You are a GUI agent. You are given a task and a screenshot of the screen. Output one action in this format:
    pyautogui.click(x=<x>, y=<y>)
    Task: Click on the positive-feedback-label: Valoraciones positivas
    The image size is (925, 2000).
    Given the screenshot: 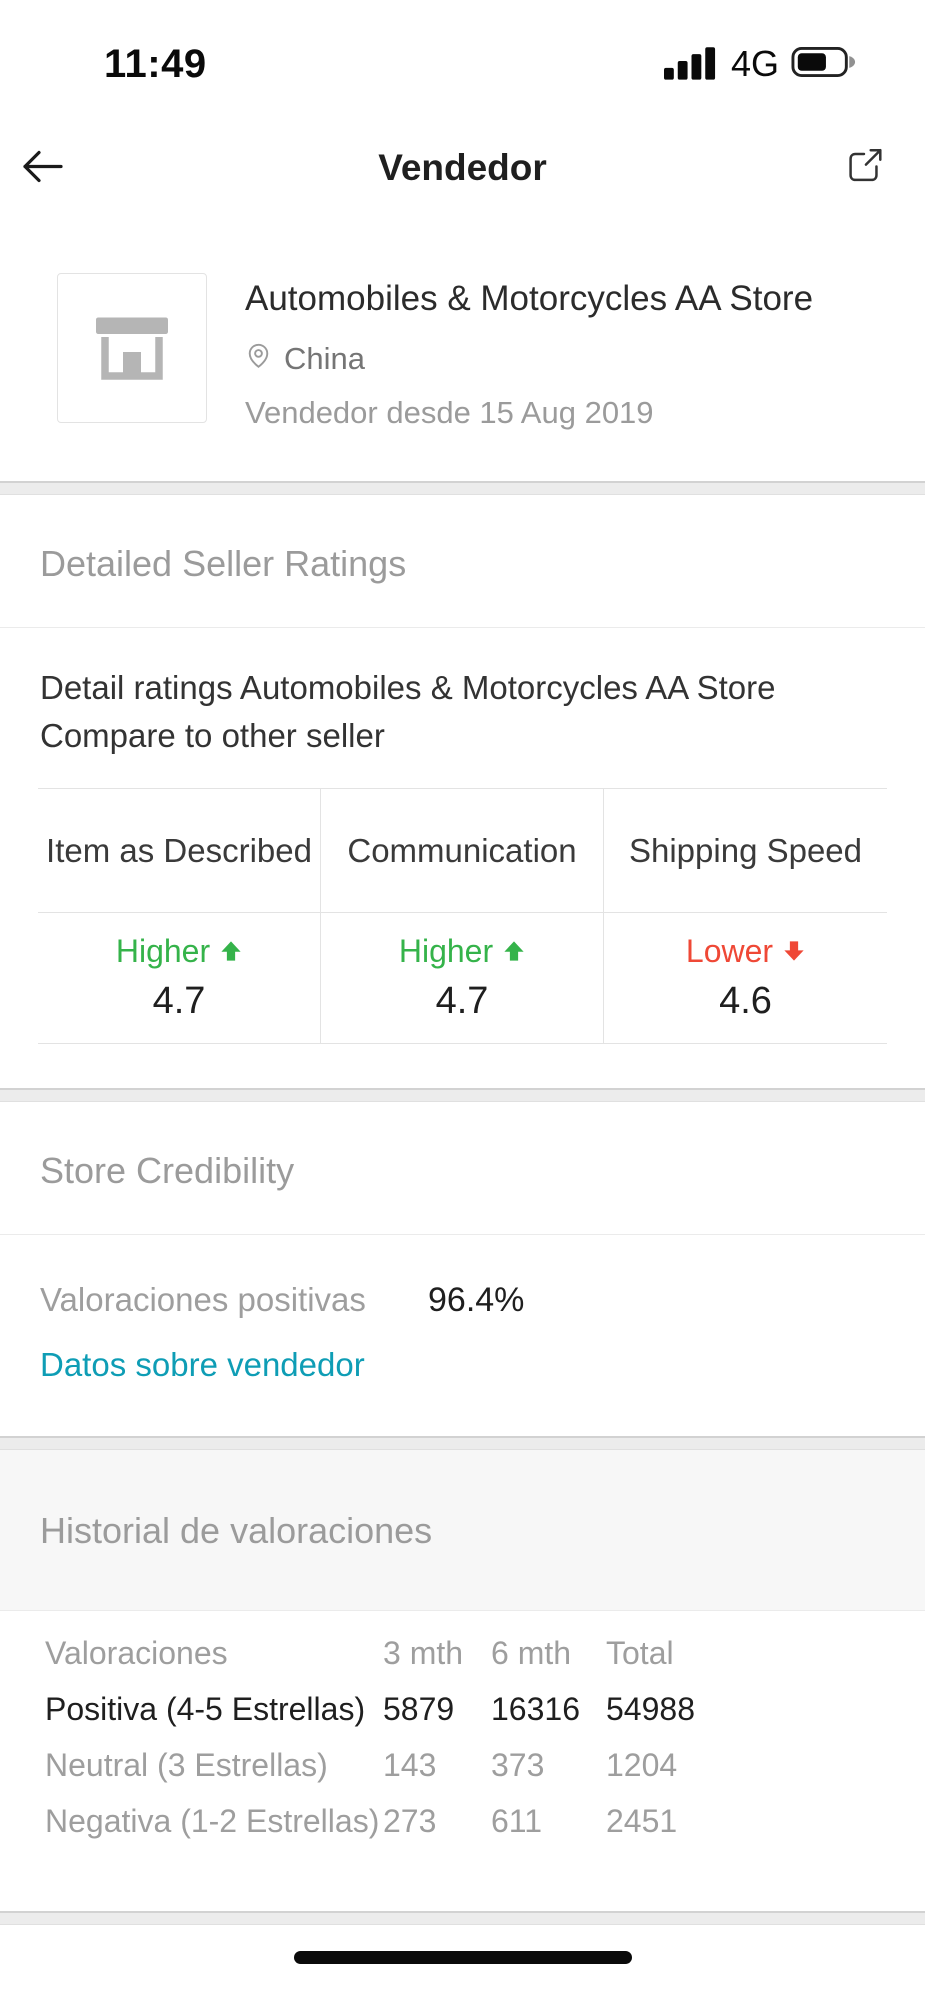 What is the action you would take?
    pyautogui.click(x=203, y=1299)
    